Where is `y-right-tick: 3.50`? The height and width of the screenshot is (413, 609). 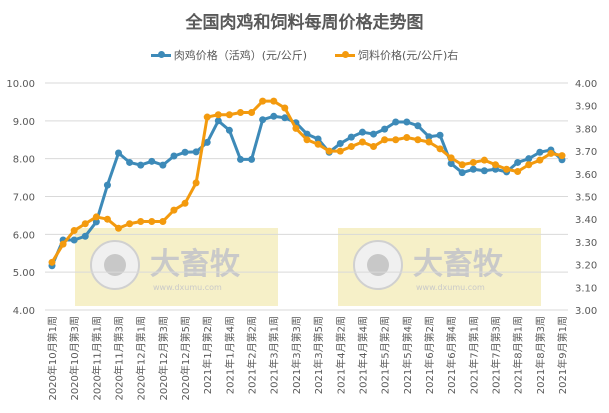 y-right-tick: 3.50 is located at coordinates (586, 198).